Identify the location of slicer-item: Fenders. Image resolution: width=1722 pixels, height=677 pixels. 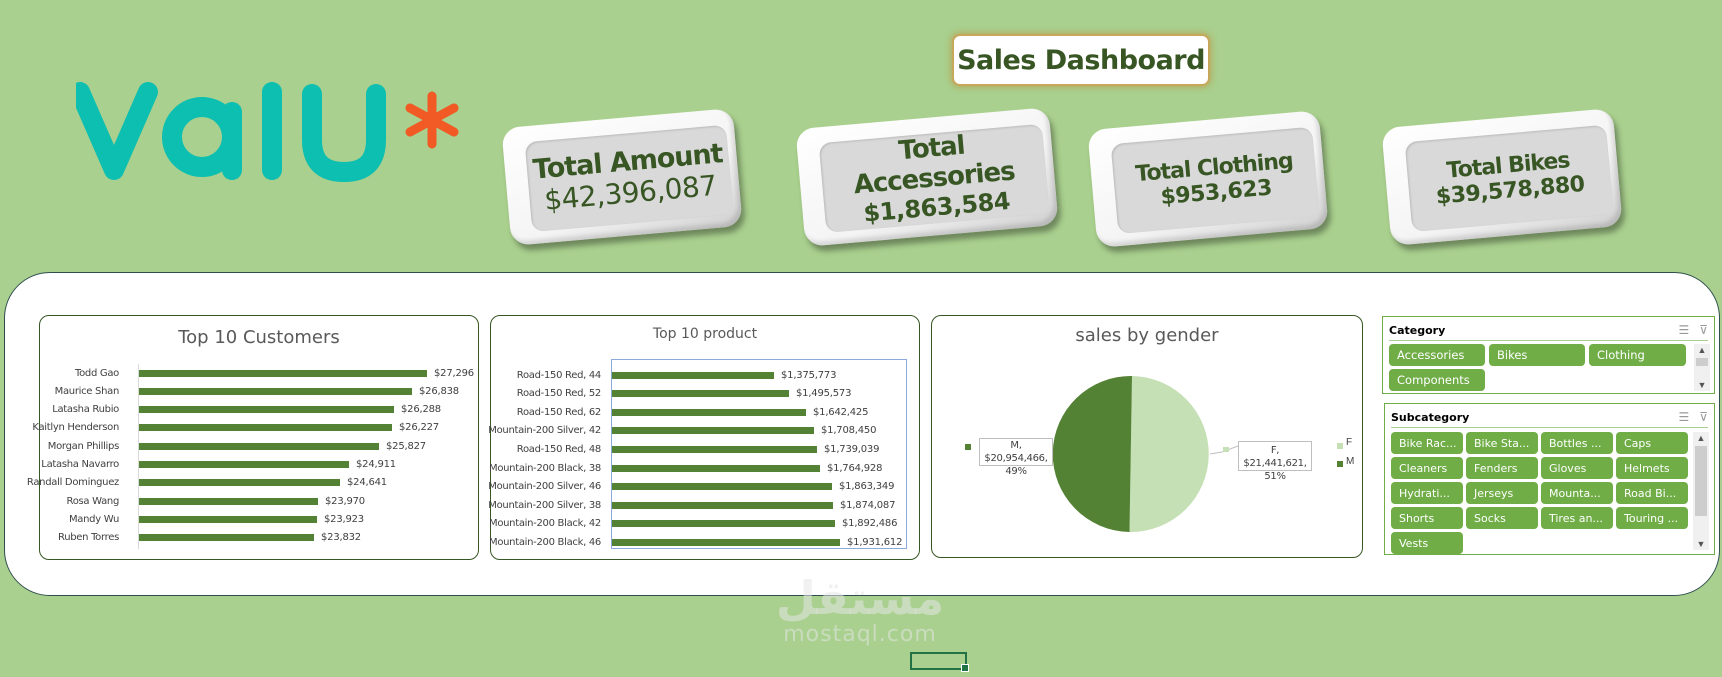
(1502, 468).